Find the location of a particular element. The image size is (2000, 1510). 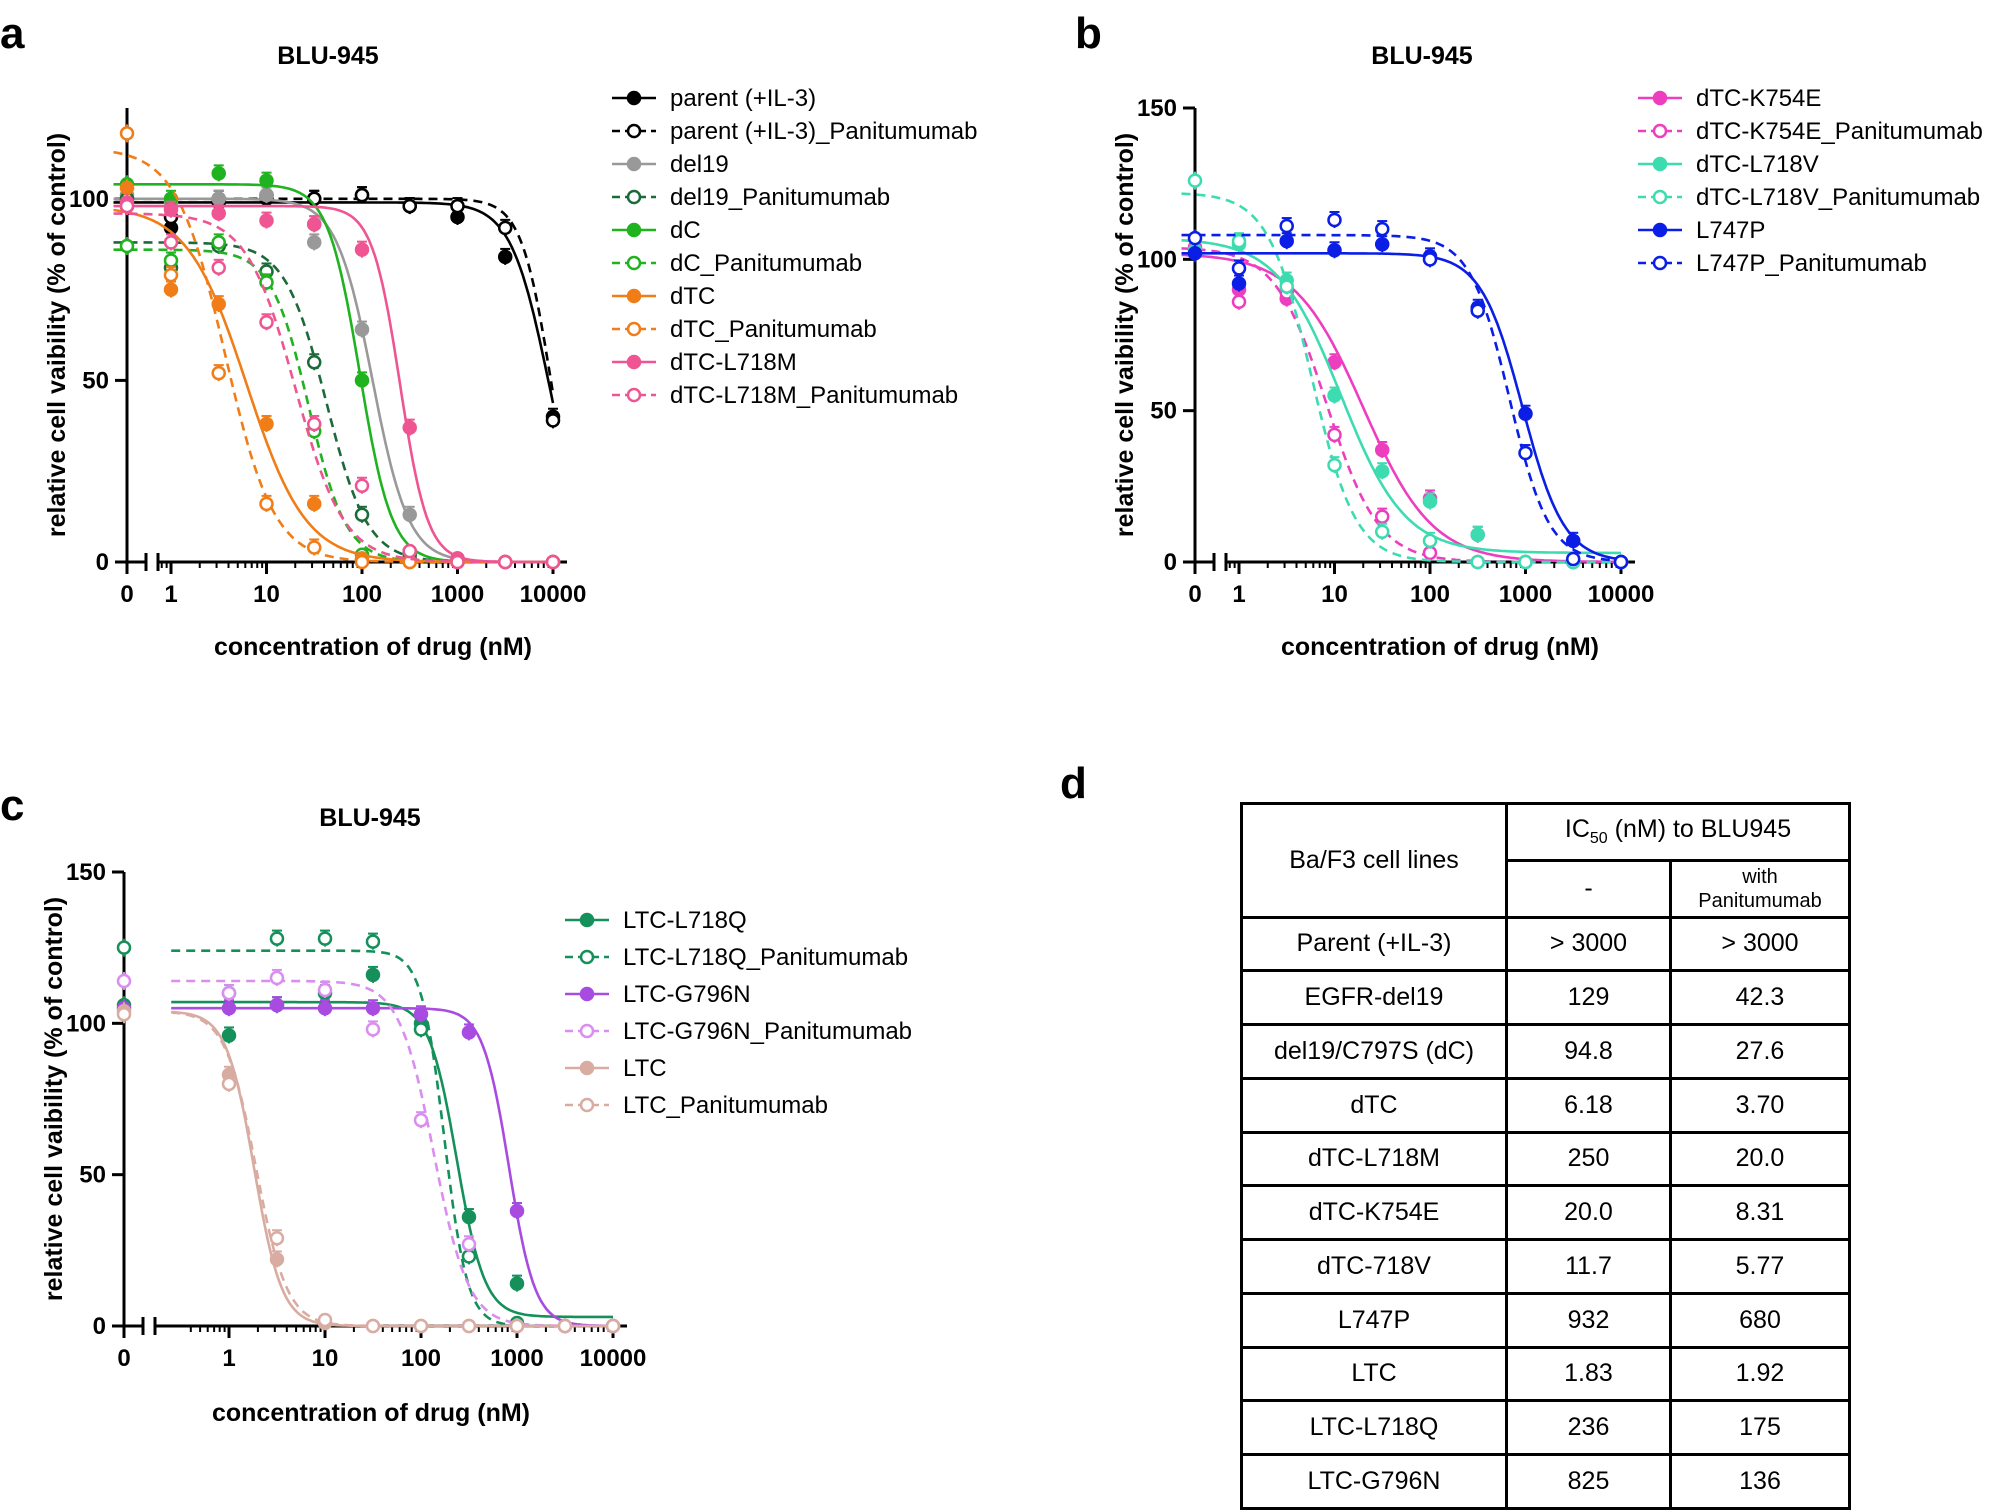

y-tick-label: 100 is located at coordinates (1157, 259).